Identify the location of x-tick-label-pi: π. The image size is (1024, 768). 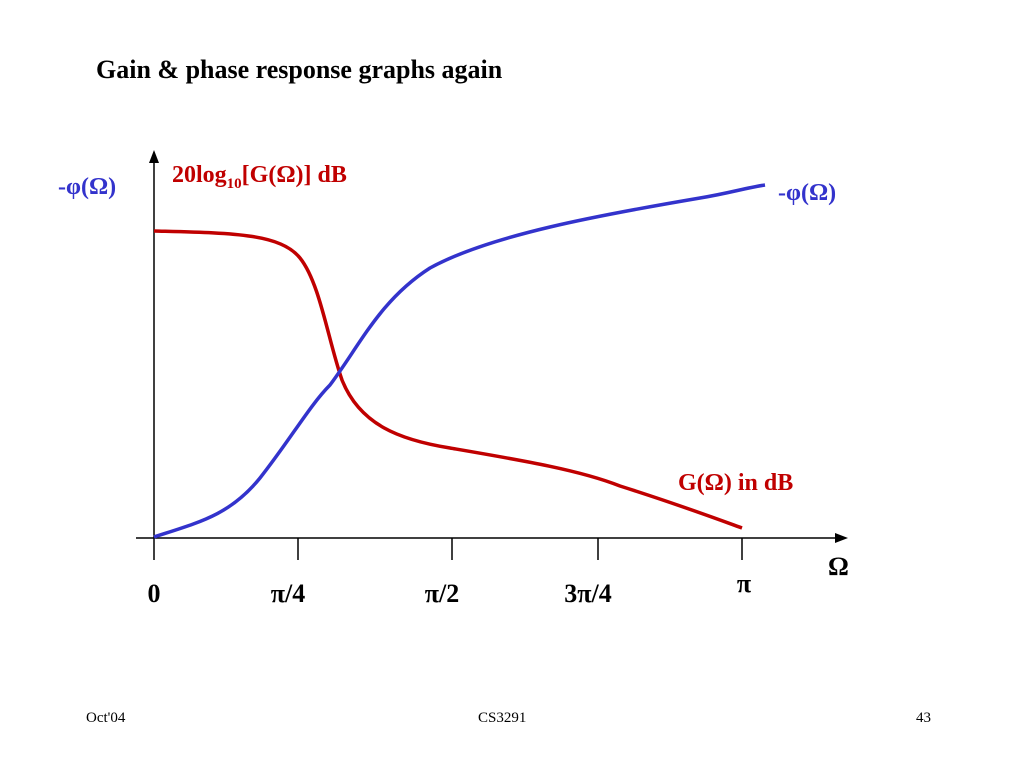
(744, 583).